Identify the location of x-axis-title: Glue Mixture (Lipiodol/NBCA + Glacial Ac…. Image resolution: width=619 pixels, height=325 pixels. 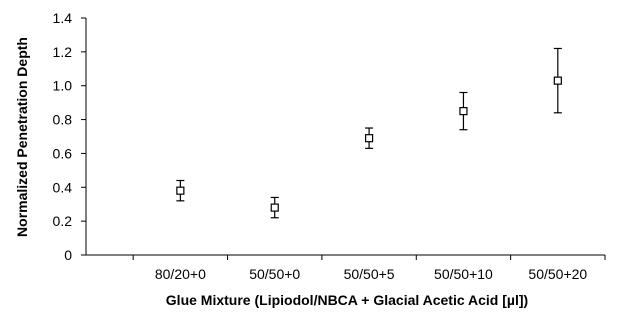
(347, 300).